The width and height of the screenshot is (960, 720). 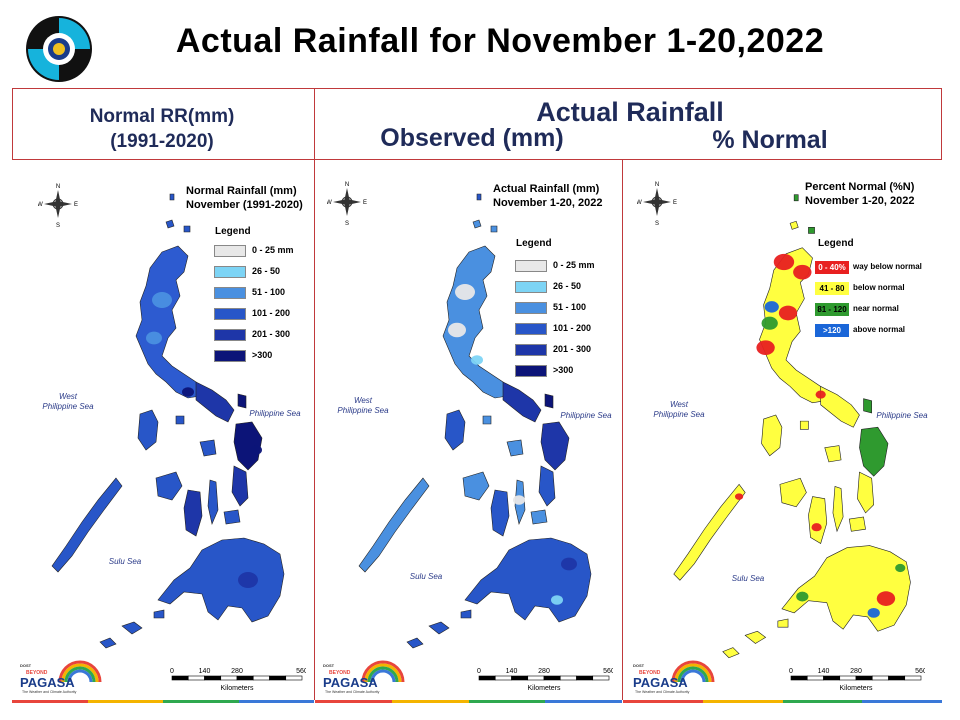 What do you see at coordinates (466, 614) in the screenshot?
I see `island-basilan` at bounding box center [466, 614].